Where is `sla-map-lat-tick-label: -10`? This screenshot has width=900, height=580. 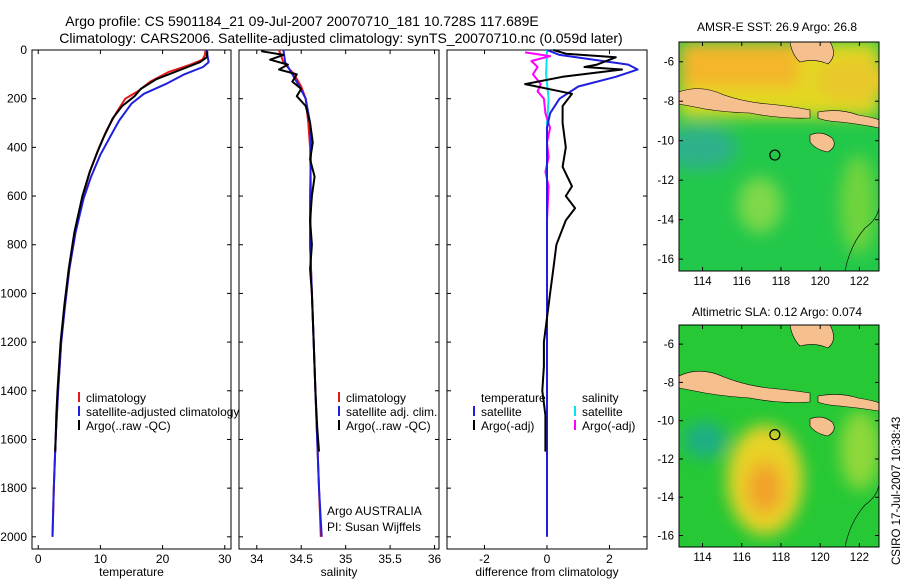 sla-map-lat-tick-label: -10 is located at coordinates (665, 422).